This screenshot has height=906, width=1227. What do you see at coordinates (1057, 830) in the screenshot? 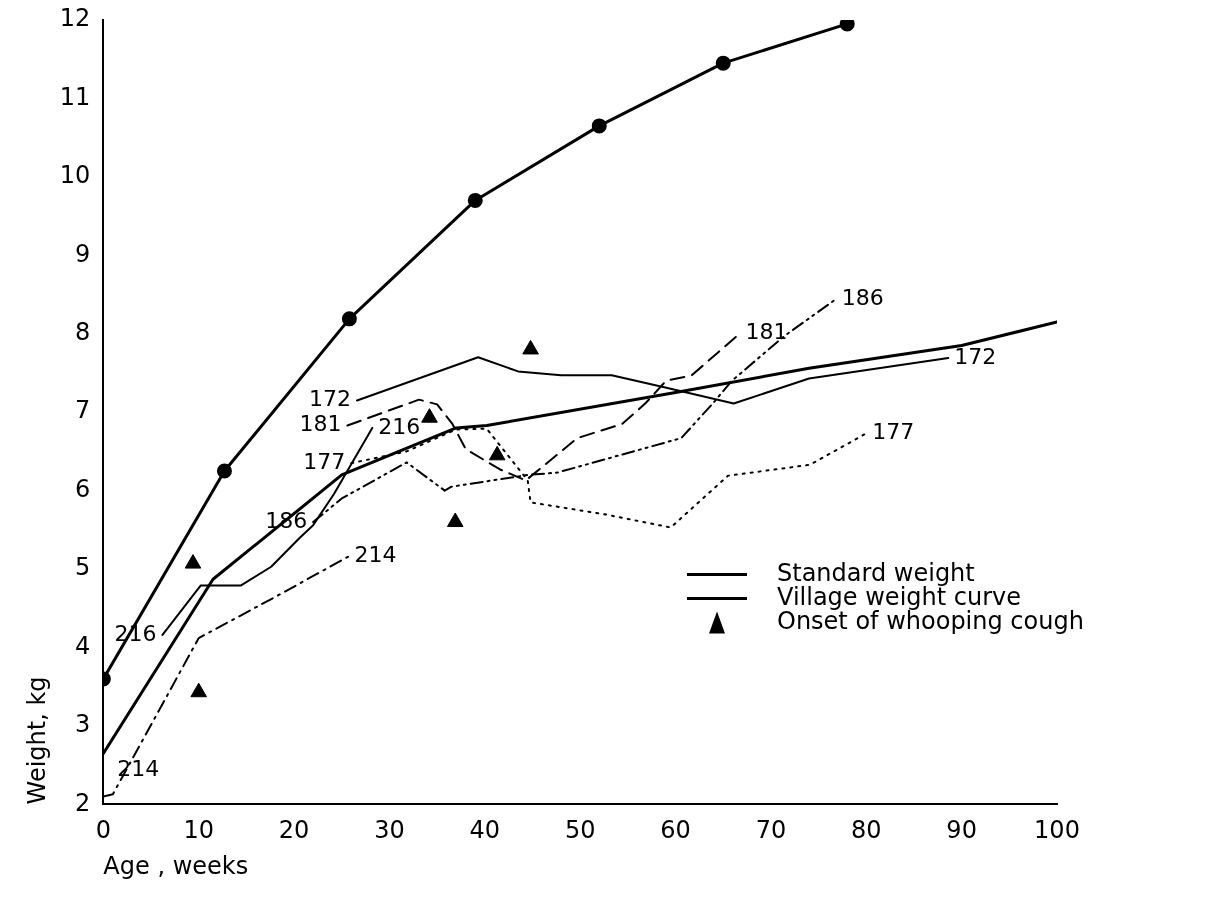
I see `x-tick-label: 100` at bounding box center [1057, 830].